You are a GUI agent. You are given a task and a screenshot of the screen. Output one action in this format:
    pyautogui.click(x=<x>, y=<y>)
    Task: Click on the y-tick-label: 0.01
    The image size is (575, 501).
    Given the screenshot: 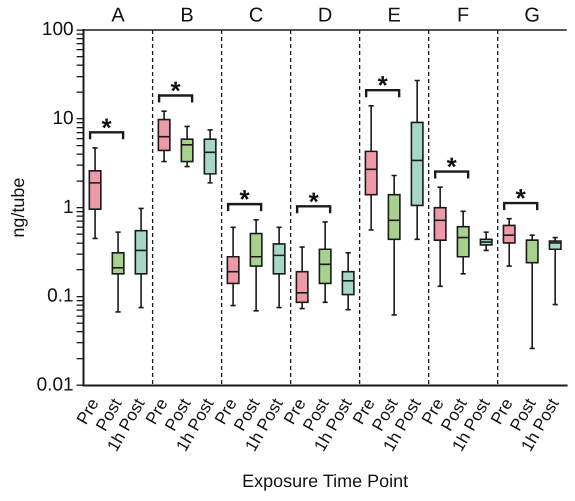 What is the action you would take?
    pyautogui.click(x=55, y=385)
    